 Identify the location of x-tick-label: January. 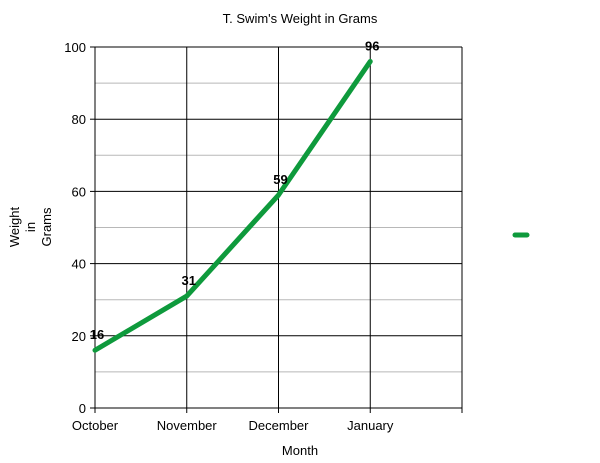
(370, 425).